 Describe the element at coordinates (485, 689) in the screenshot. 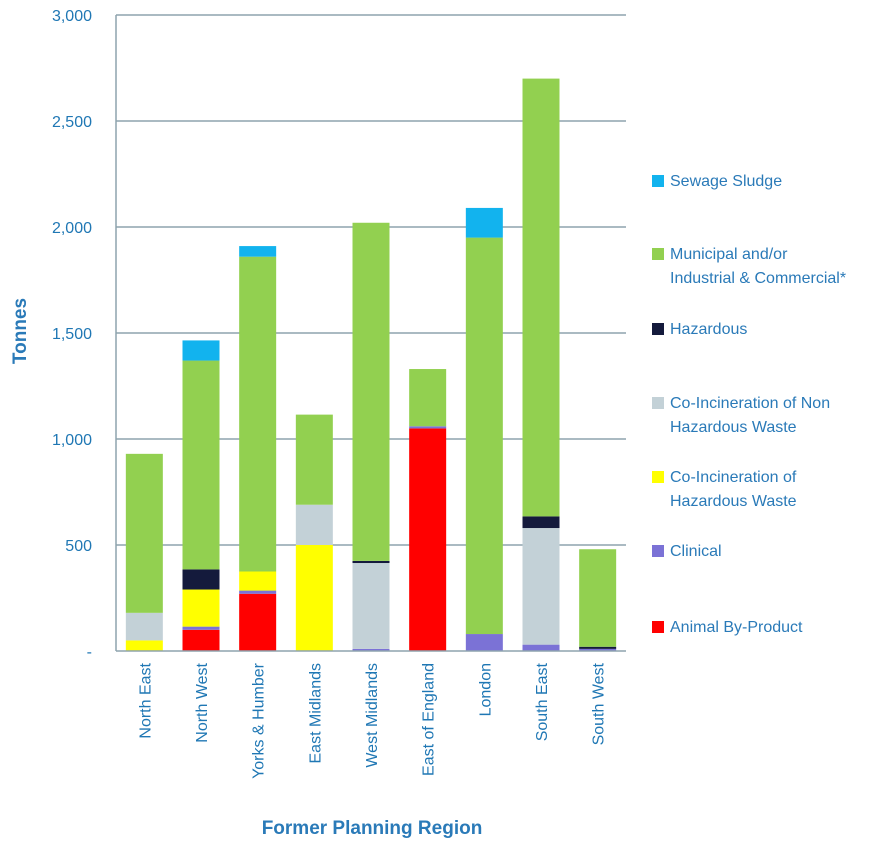

I see `x-tick-label: London` at that location.